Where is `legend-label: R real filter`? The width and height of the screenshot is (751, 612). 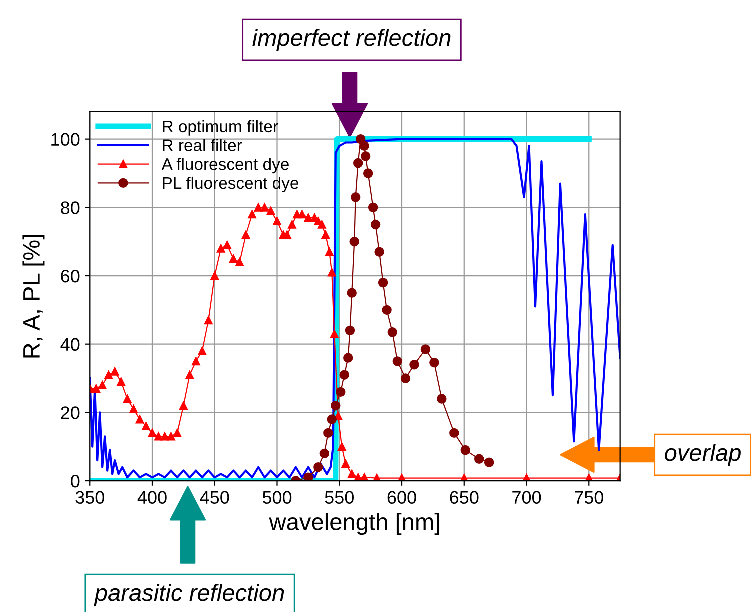
legend-label: R real filter is located at coordinates (202, 145).